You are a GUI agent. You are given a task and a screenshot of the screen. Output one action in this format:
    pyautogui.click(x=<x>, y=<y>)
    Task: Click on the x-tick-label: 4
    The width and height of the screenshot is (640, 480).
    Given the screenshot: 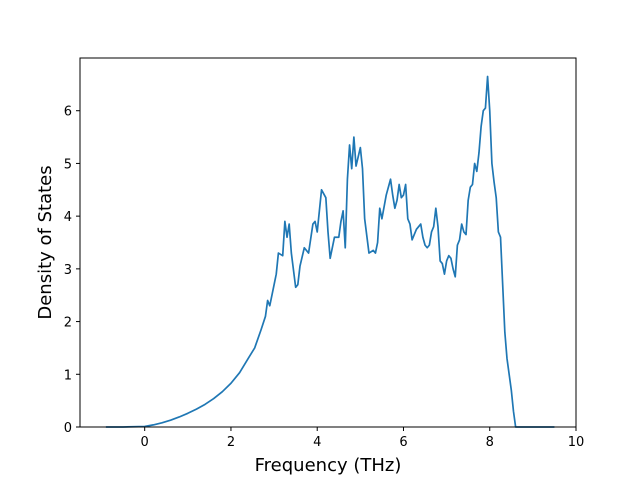 What is the action you would take?
    pyautogui.click(x=317, y=442)
    